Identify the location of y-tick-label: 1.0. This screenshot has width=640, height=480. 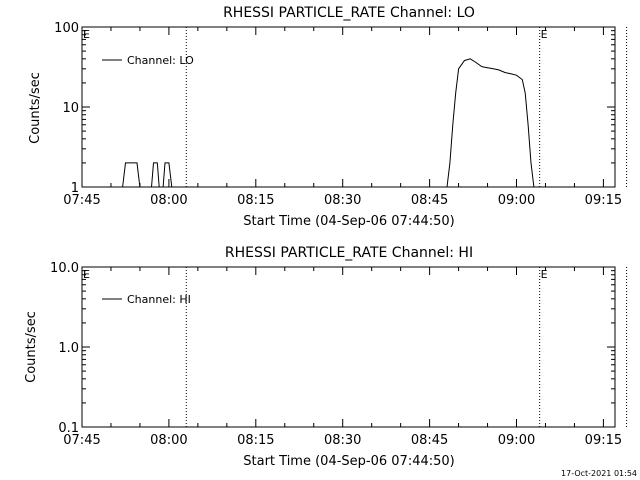
(68, 348).